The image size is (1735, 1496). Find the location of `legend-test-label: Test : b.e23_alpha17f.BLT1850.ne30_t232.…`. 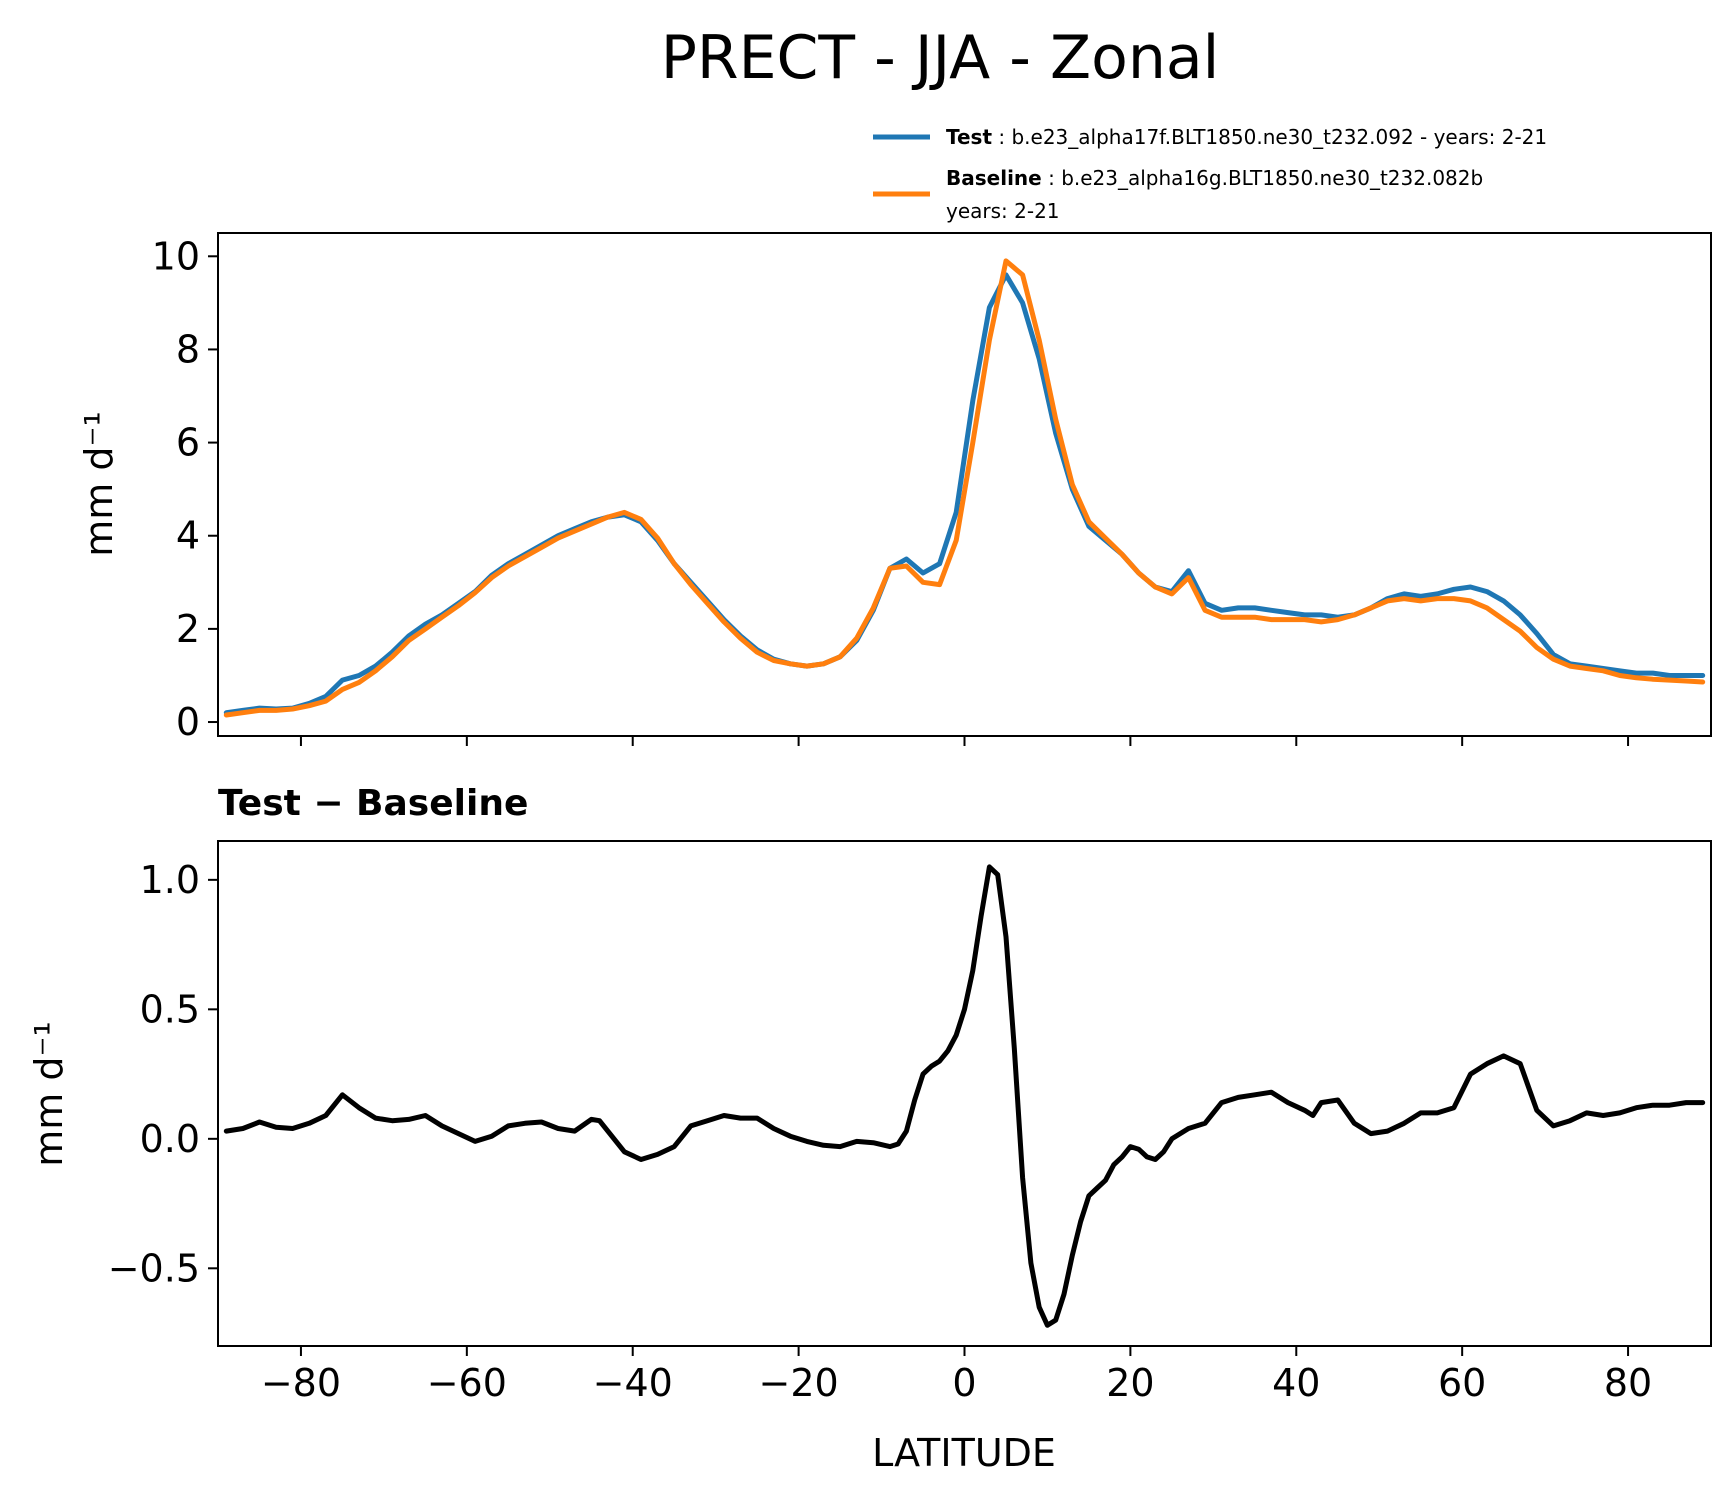

legend-test-label: Test : b.e23_alpha17f.BLT1850.ne30_t232.… is located at coordinates (1246, 137).